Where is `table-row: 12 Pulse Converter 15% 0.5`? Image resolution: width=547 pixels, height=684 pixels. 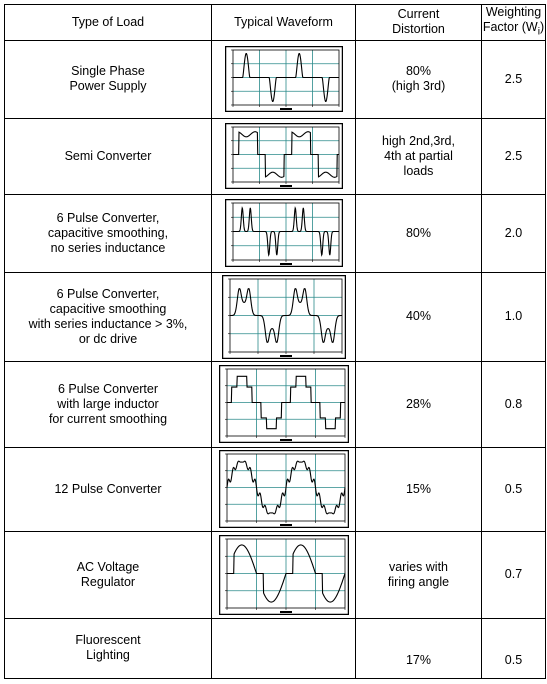
table-row: 12 Pulse Converter 15% 0.5 is located at coordinates (275, 489).